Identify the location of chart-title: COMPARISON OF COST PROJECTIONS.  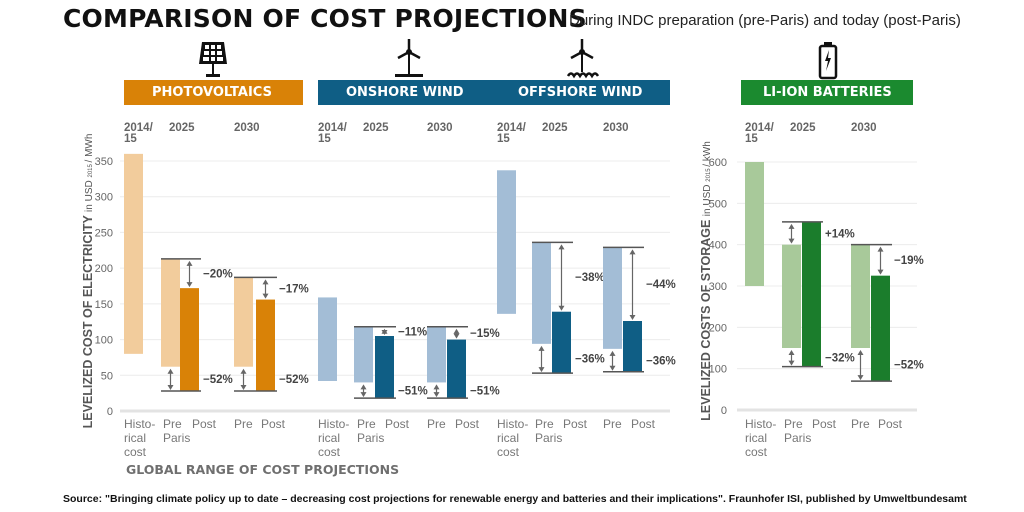
(325, 18).